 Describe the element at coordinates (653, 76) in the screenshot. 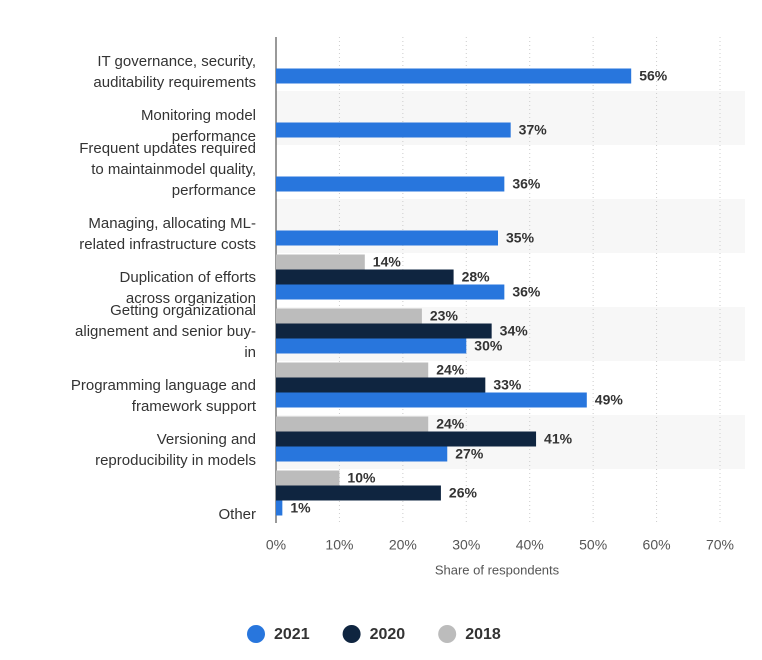

I see `value-label: 56%` at that location.